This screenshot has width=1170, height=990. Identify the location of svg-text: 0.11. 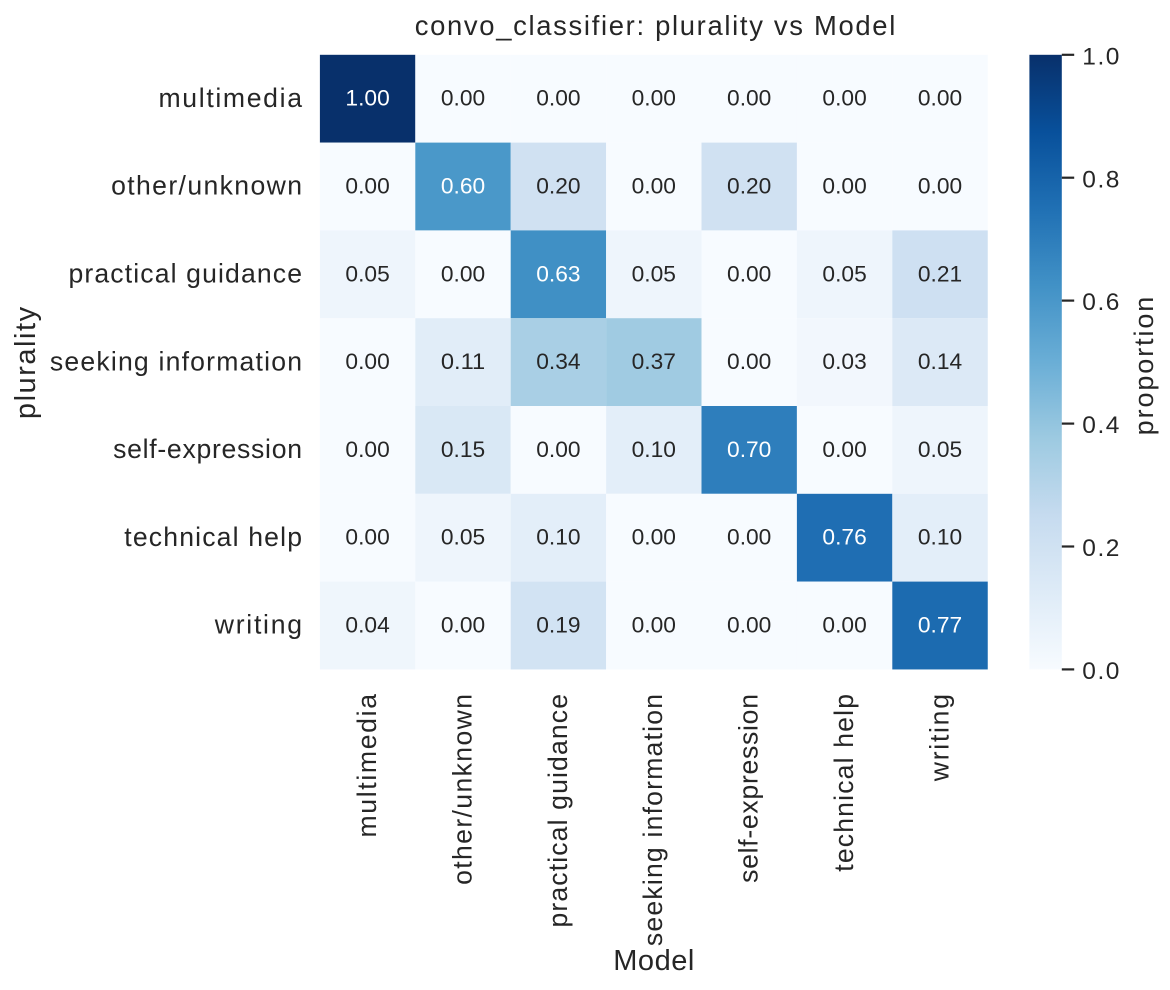
(463, 361).